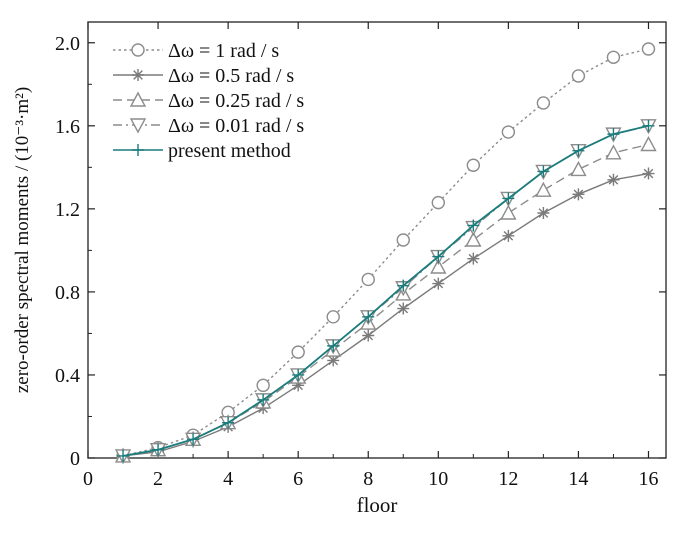 The width and height of the screenshot is (700, 534). What do you see at coordinates (22, 240) in the screenshot?
I see `y-axis-label: zero-order spectral moments / (10⁻³·m²)` at bounding box center [22, 240].